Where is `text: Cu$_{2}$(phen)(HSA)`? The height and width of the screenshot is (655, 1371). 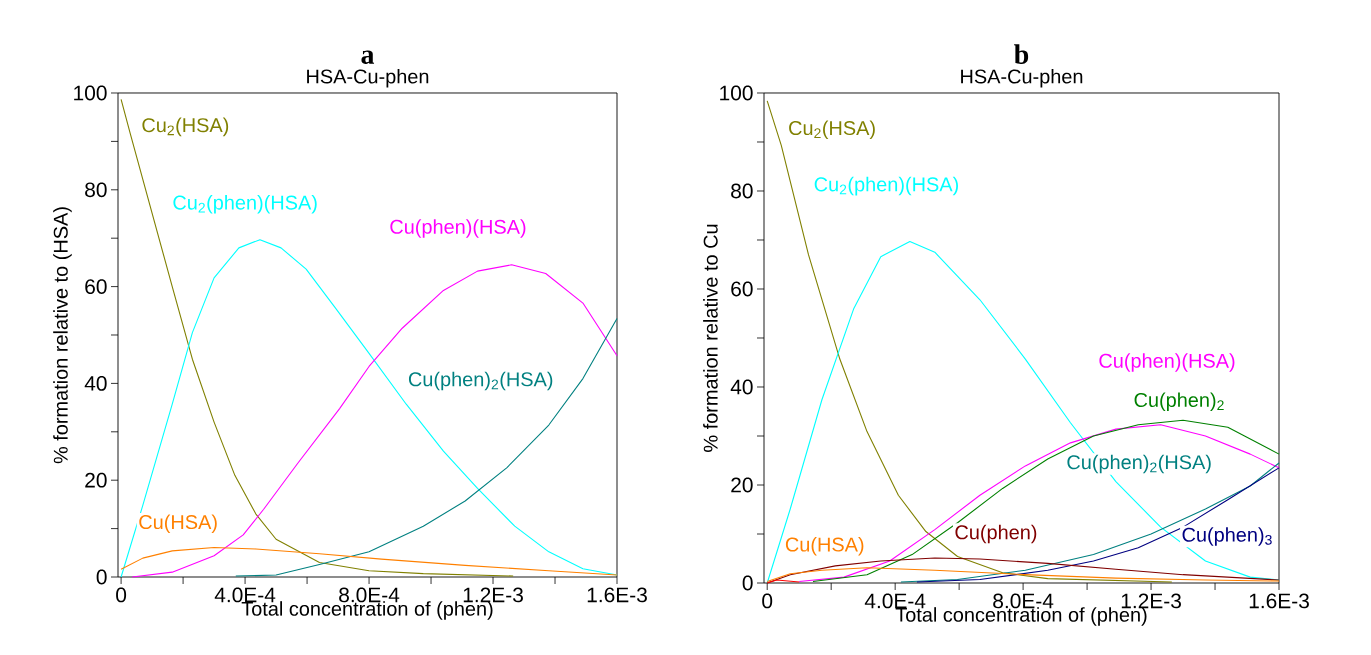 text: Cu$_{2}$(phen)(HSA) is located at coordinates (886, 186).